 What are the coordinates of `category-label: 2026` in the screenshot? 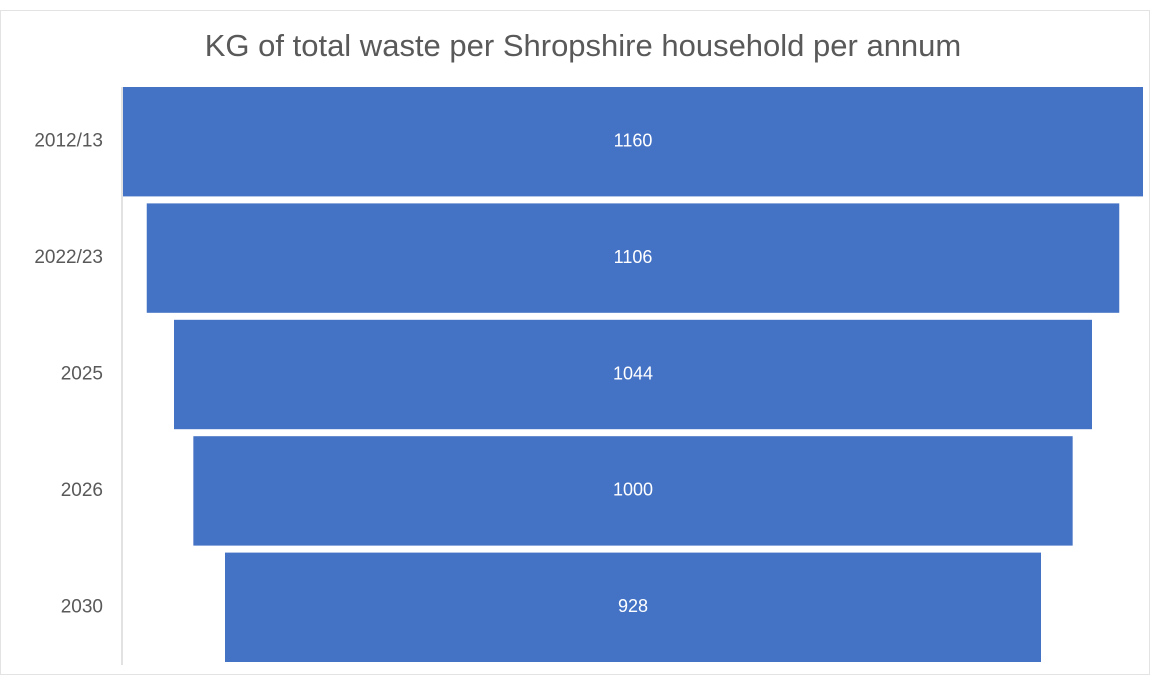 It's located at (82, 490).